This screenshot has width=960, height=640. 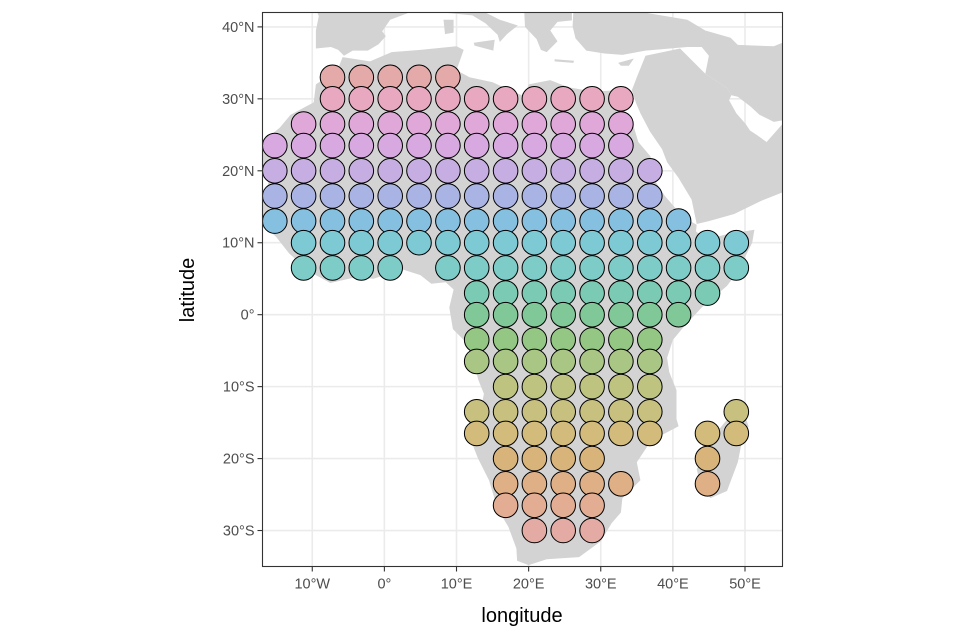 What do you see at coordinates (457, 585) in the screenshot?
I see `x-tick-label: 10°E` at bounding box center [457, 585].